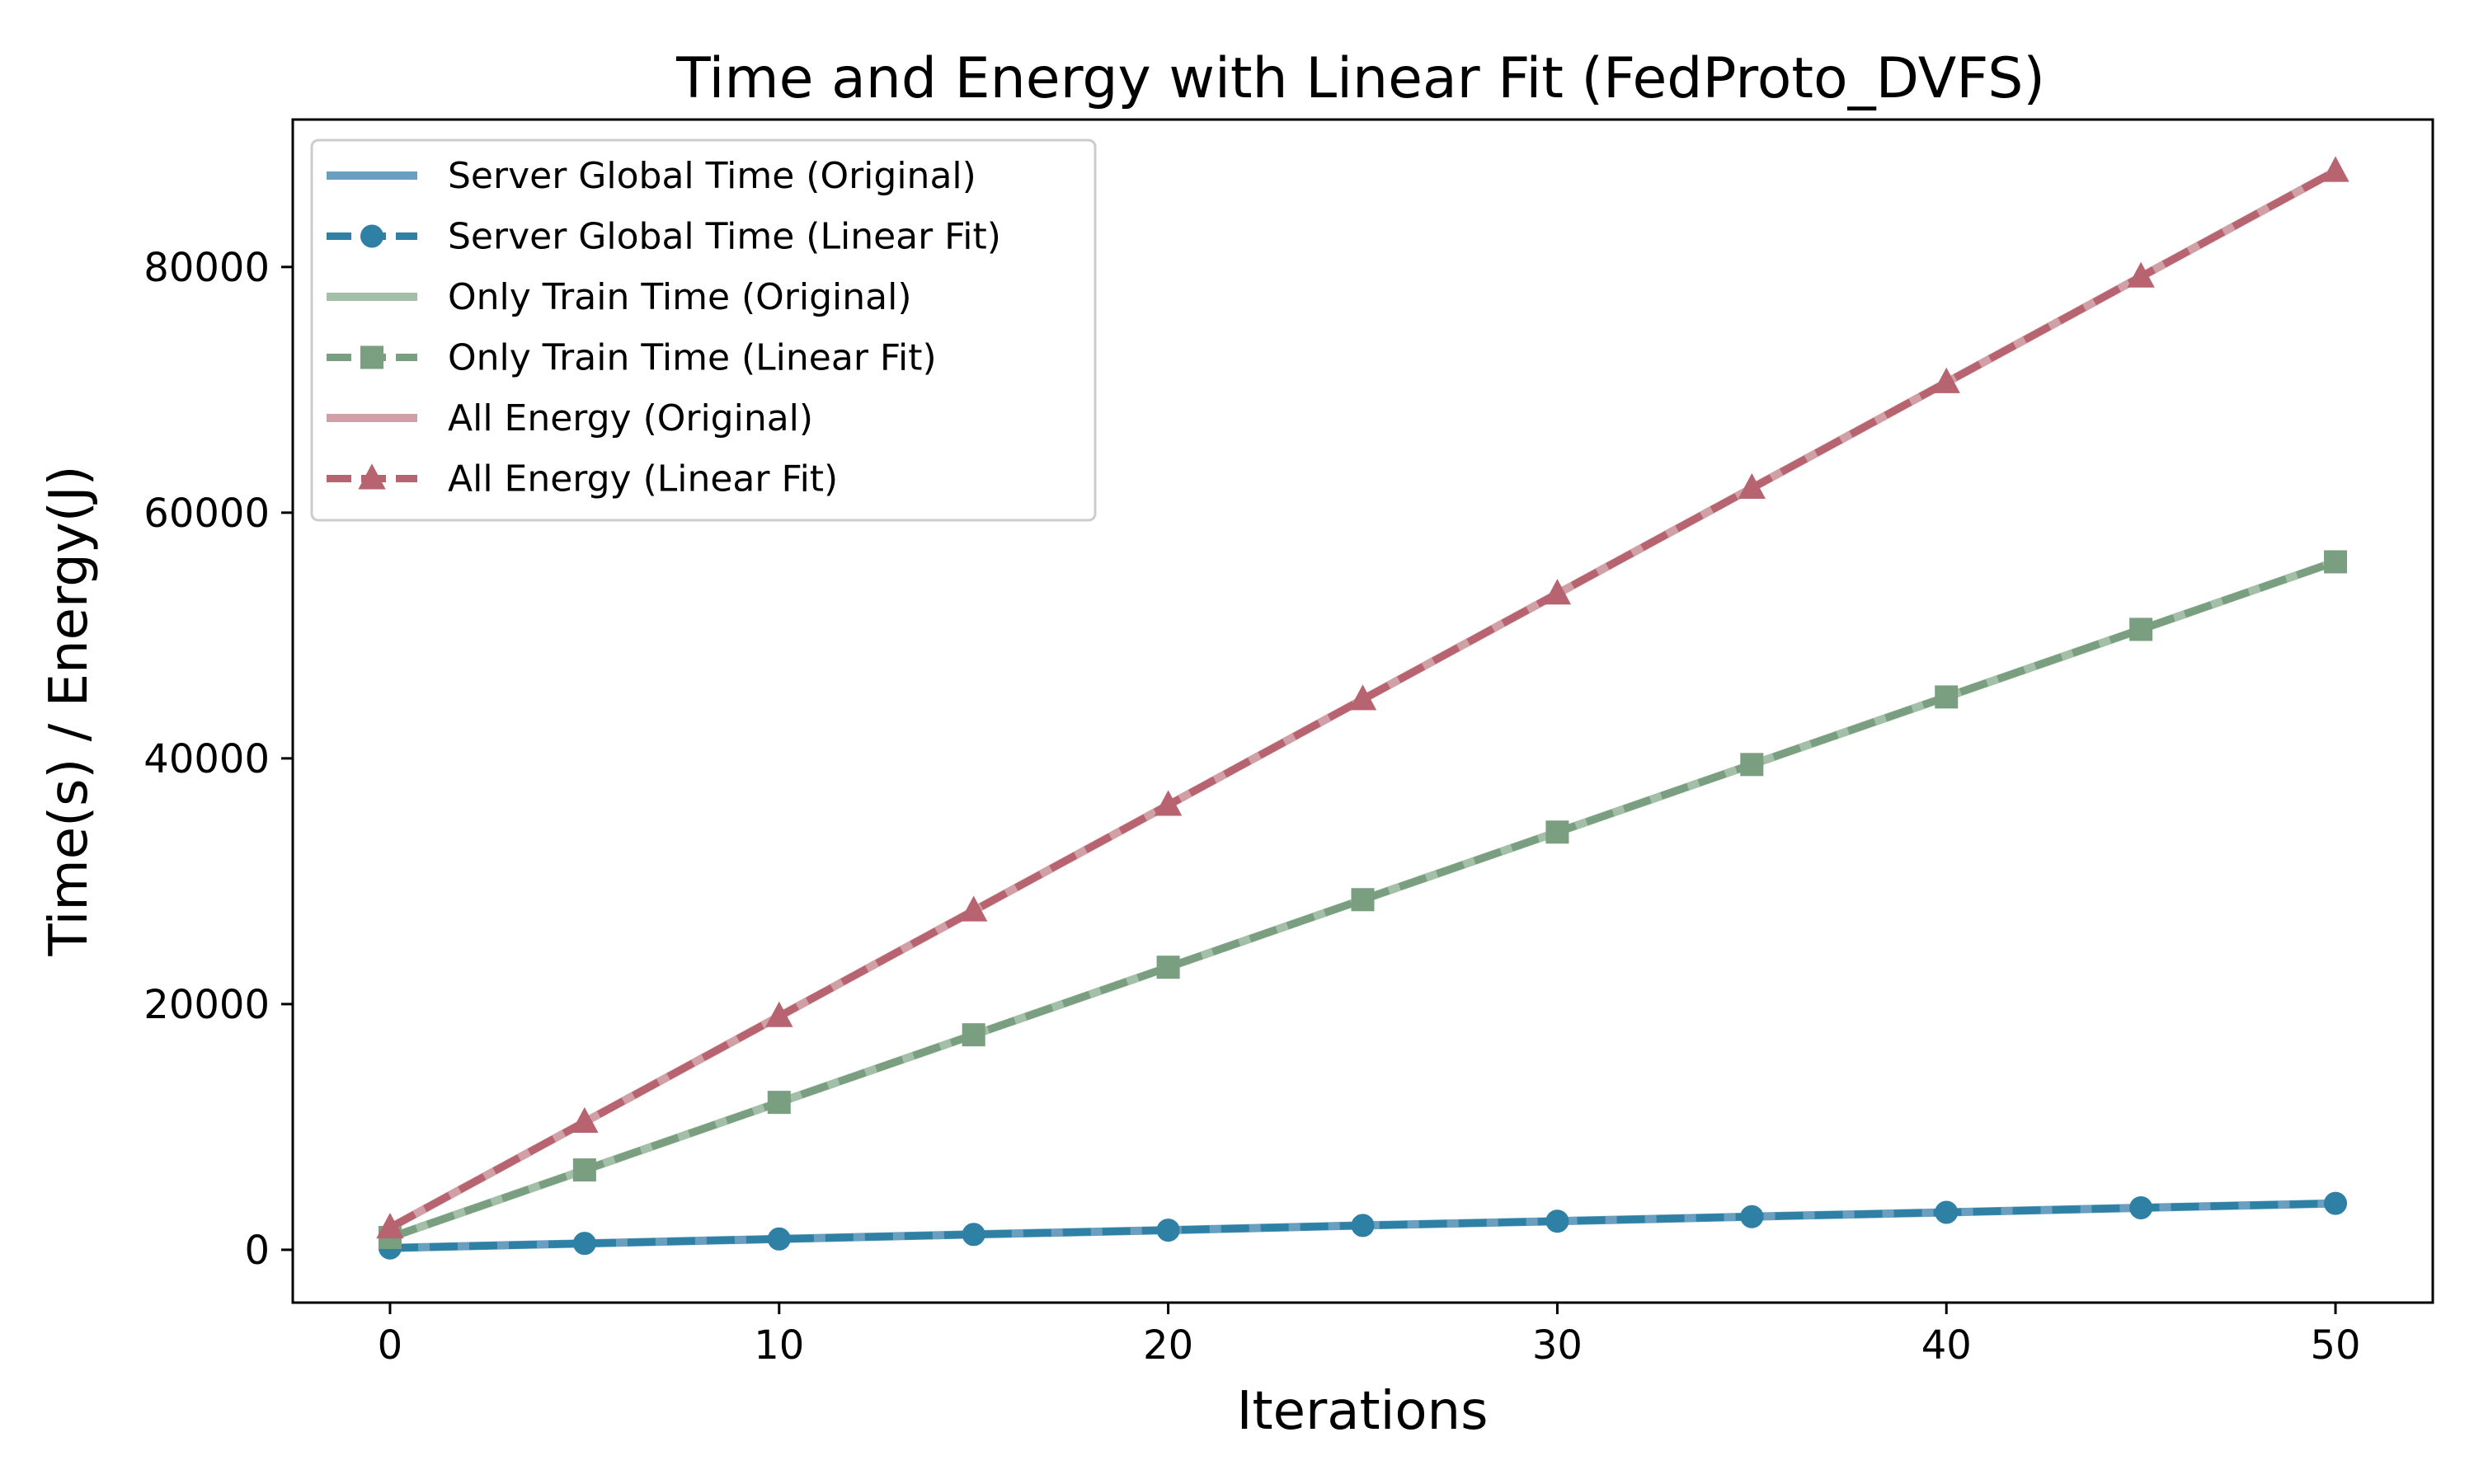  What do you see at coordinates (69, 710) in the screenshot?
I see `y-axis-label: Time(s) / Energy(J)` at bounding box center [69, 710].